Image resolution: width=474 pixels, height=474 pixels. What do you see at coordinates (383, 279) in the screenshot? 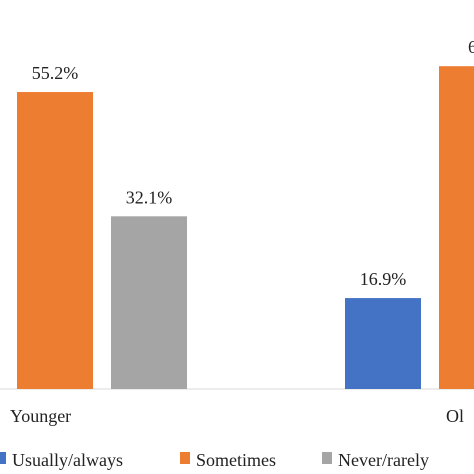
I see `data-label: 16.9%` at bounding box center [383, 279].